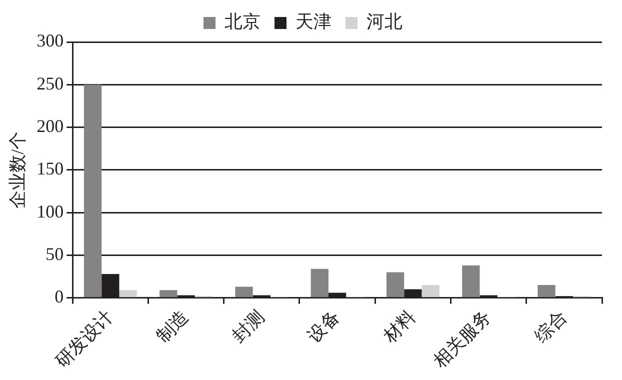 This screenshot has height=380, width=622. Describe the element at coordinates (50, 211) in the screenshot. I see `y-tick-label: 100` at that location.